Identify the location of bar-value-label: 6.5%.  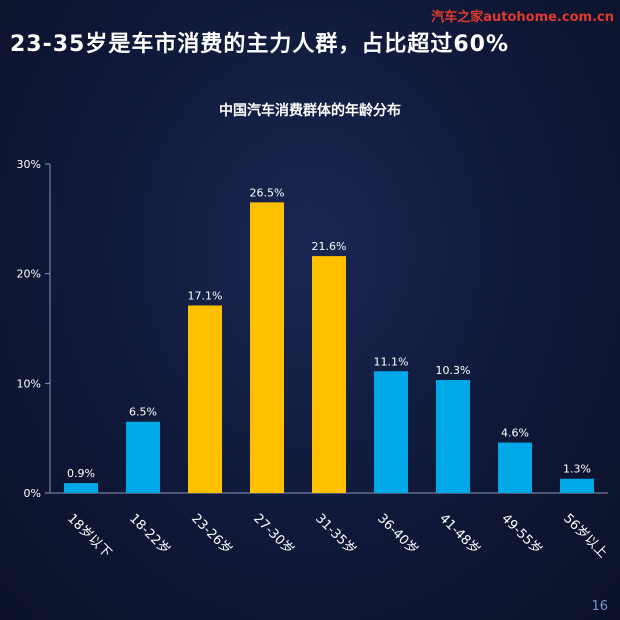
(143, 412).